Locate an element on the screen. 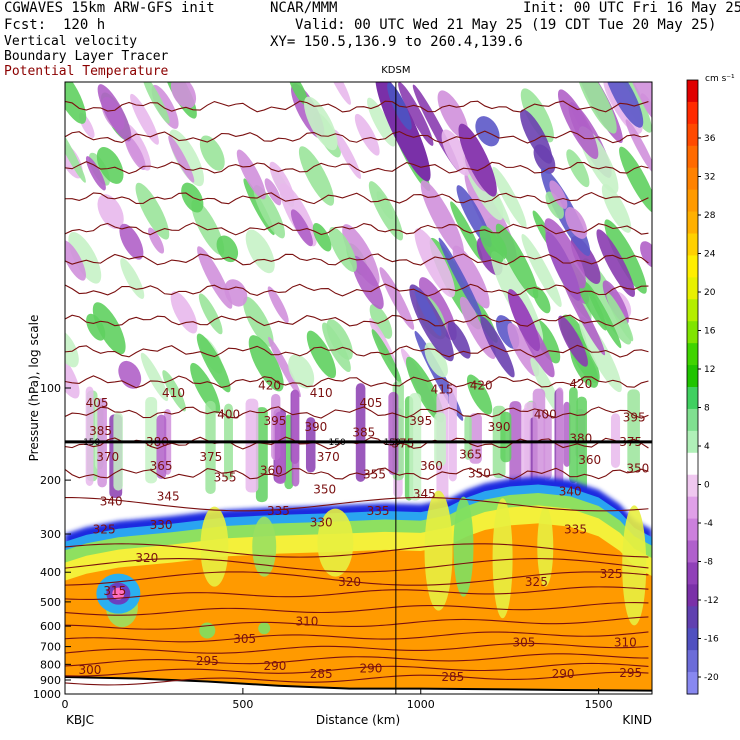 The width and height of the screenshot is (740, 740). endpoint-left: KBJC is located at coordinates (80, 720).